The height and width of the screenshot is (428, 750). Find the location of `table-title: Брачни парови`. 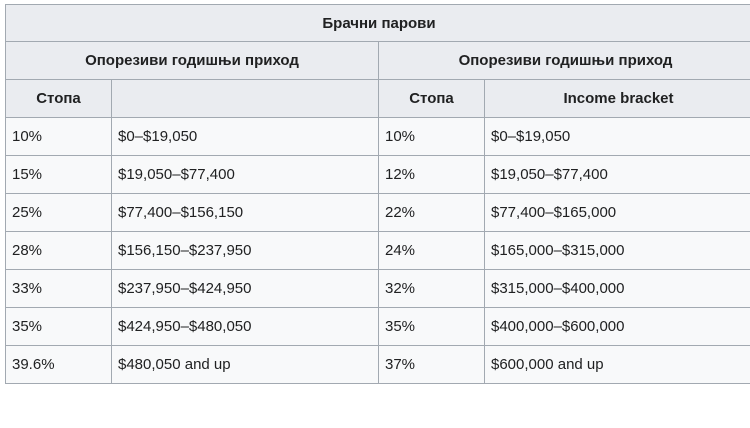

table-title: Брачни парови is located at coordinates (377, 23).